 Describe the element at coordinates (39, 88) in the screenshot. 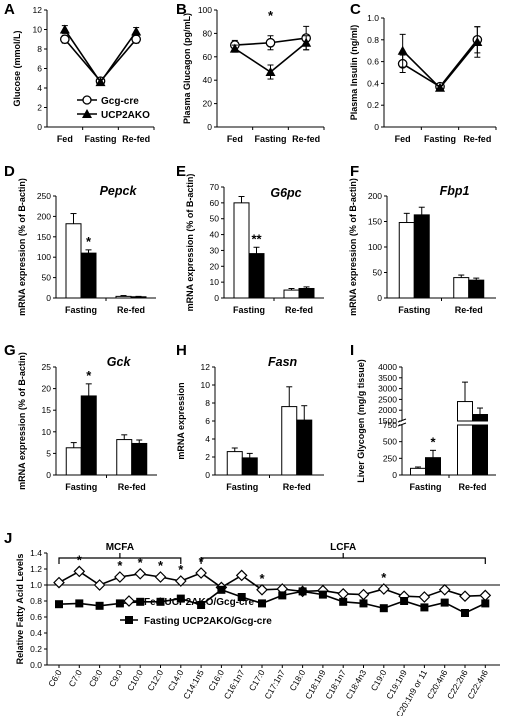

I see `y-tick-label: 4` at that location.